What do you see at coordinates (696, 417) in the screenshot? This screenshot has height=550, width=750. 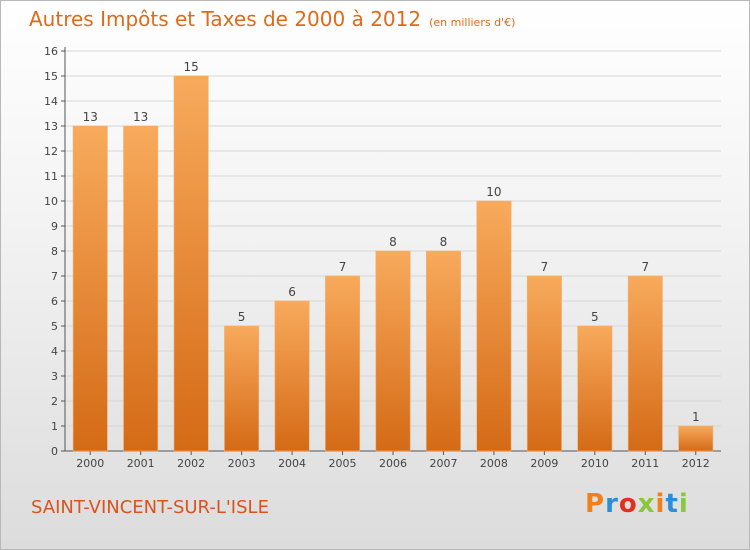 I see `data-label: 1` at bounding box center [696, 417].